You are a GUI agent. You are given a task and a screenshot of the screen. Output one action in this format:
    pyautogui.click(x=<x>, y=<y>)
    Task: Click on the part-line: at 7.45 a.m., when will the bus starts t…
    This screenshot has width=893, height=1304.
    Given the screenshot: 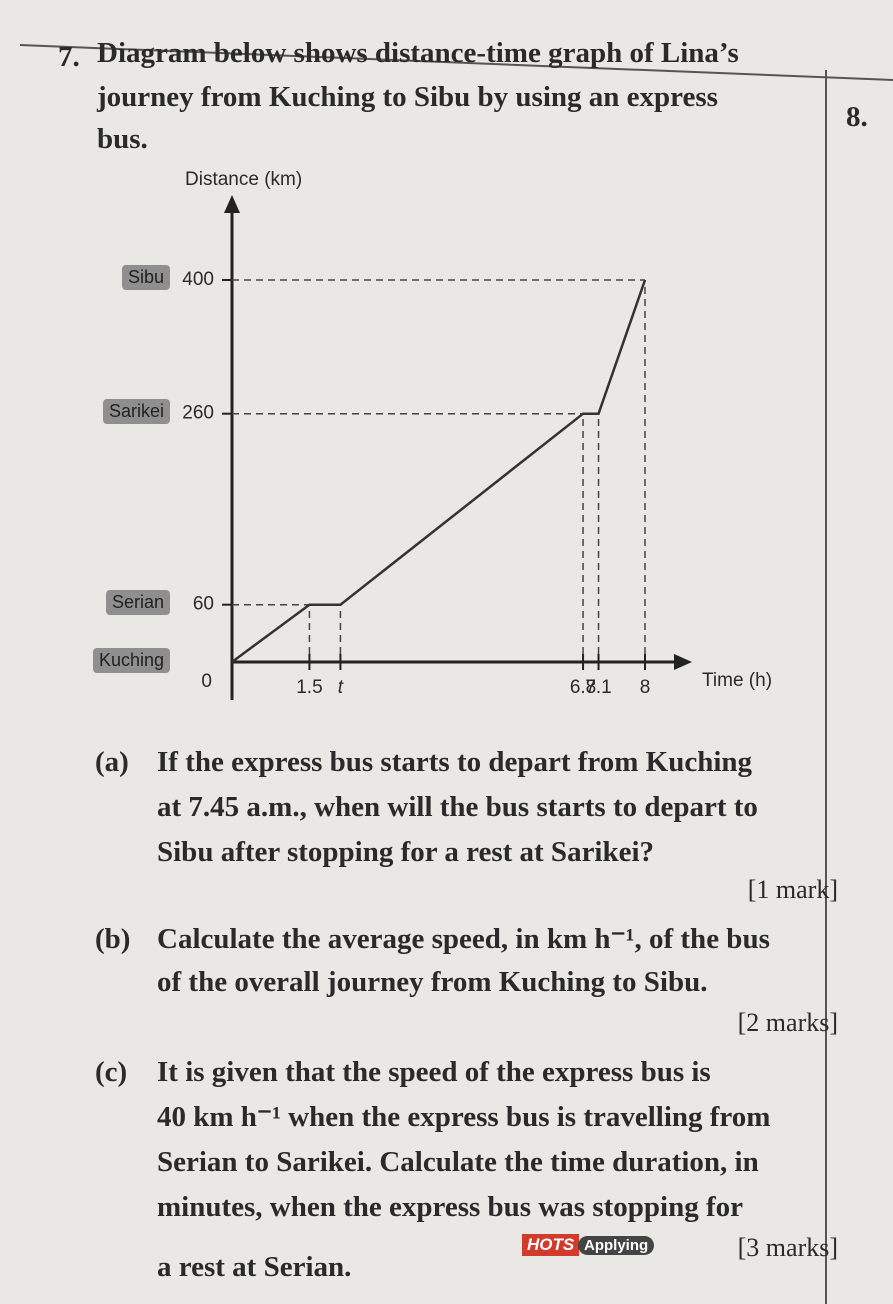 What is the action you would take?
    pyautogui.click(x=457, y=807)
    